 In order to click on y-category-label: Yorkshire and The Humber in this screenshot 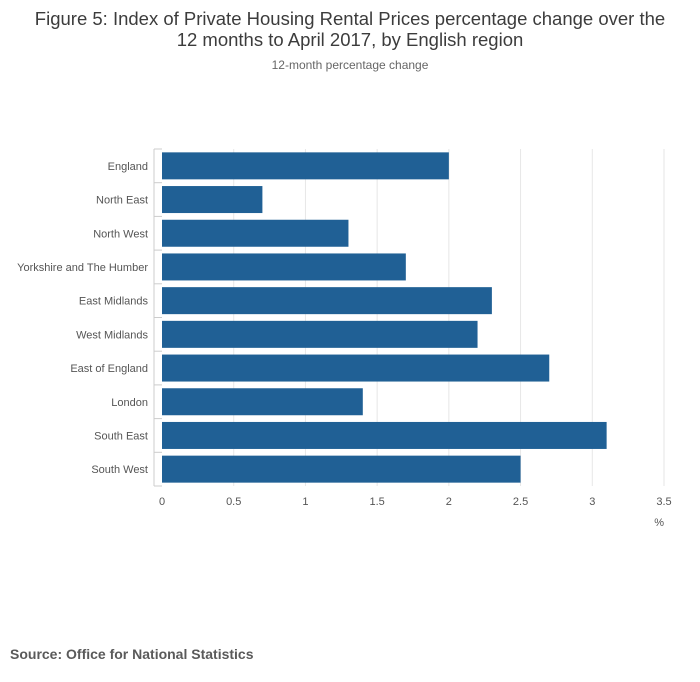, I will do `click(82, 268)`.